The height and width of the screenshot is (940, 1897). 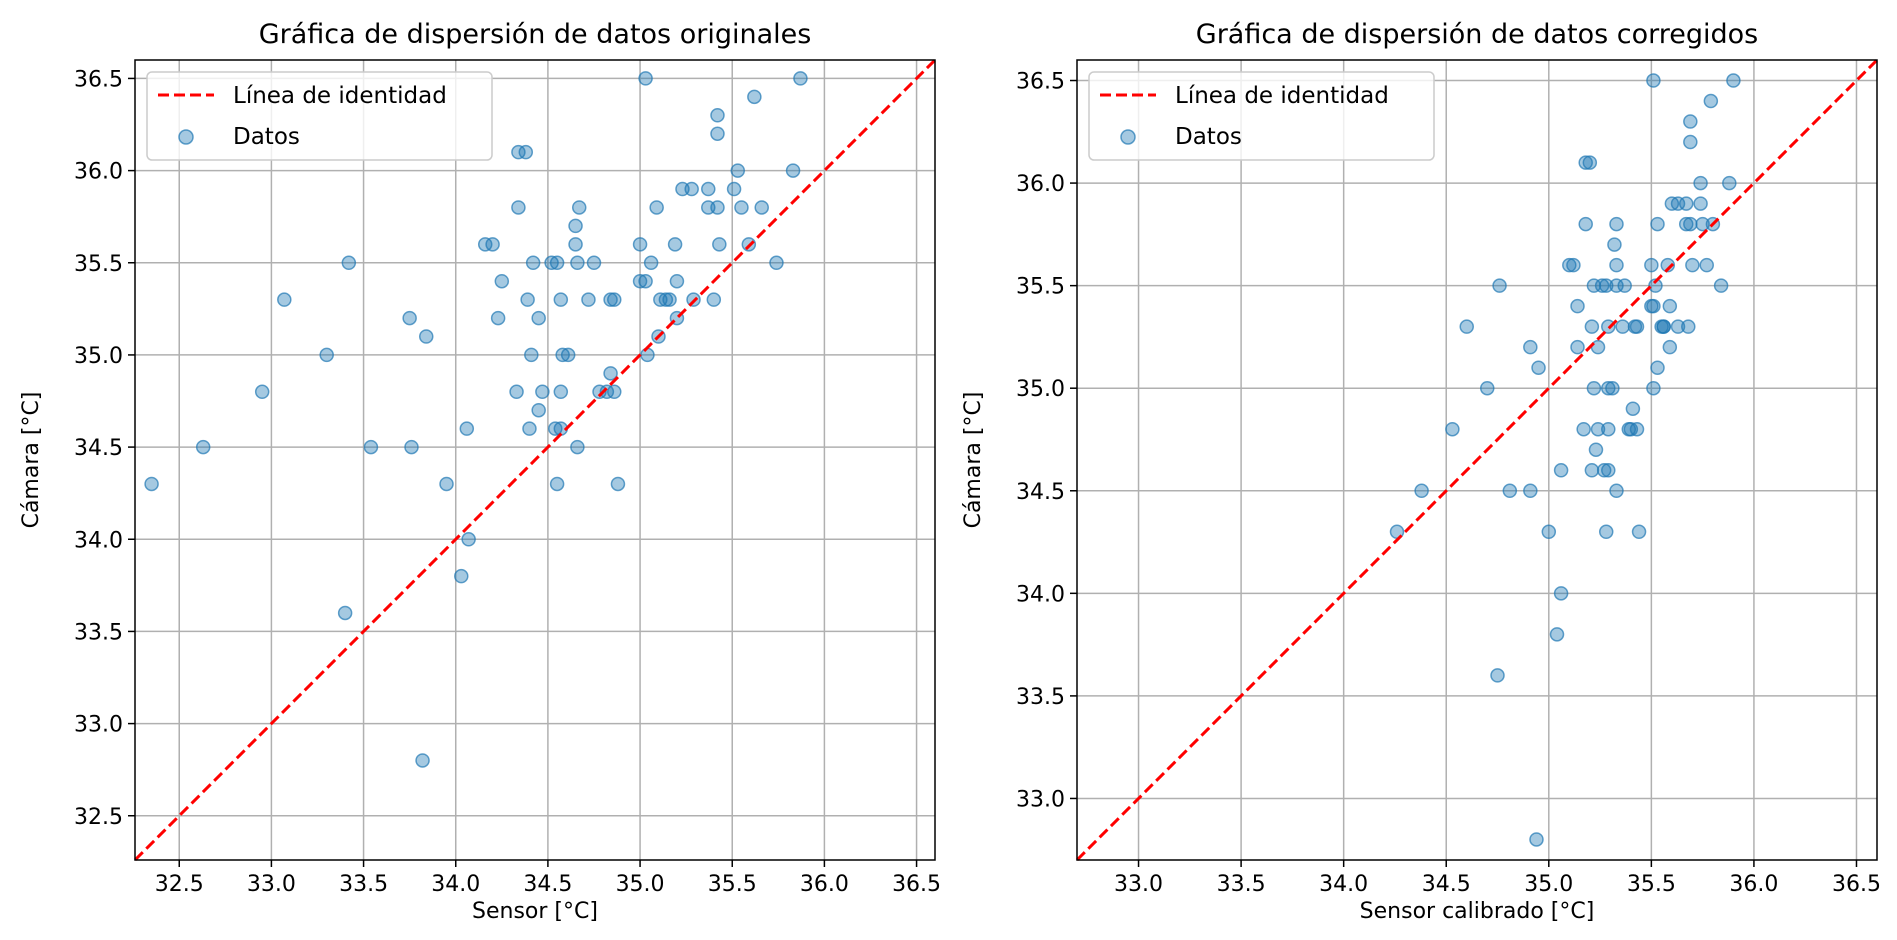 I want to click on legend-box, so click(x=1261, y=116).